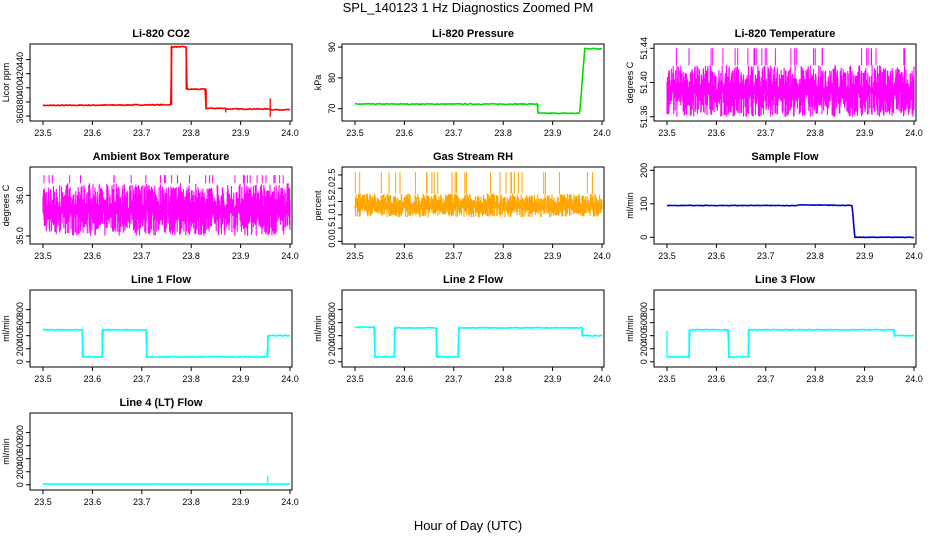 This screenshot has width=936, height=540. Describe the element at coordinates (20, 236) in the screenshot. I see `y-tick-label: 35.0` at that location.